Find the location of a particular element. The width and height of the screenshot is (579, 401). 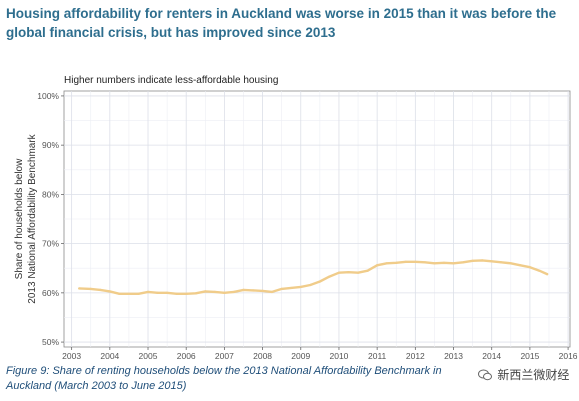

x-tick-label: 2005 is located at coordinates (148, 356).